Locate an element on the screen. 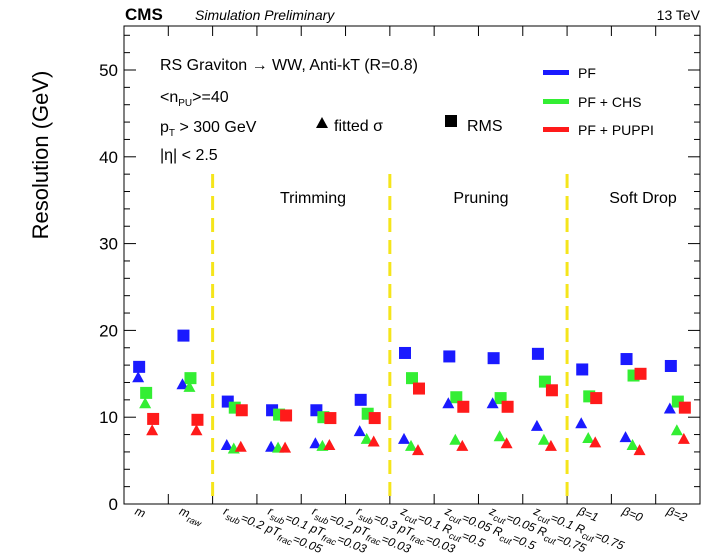 The image size is (708, 555). x-category-label: β=2 is located at coordinates (677, 513).